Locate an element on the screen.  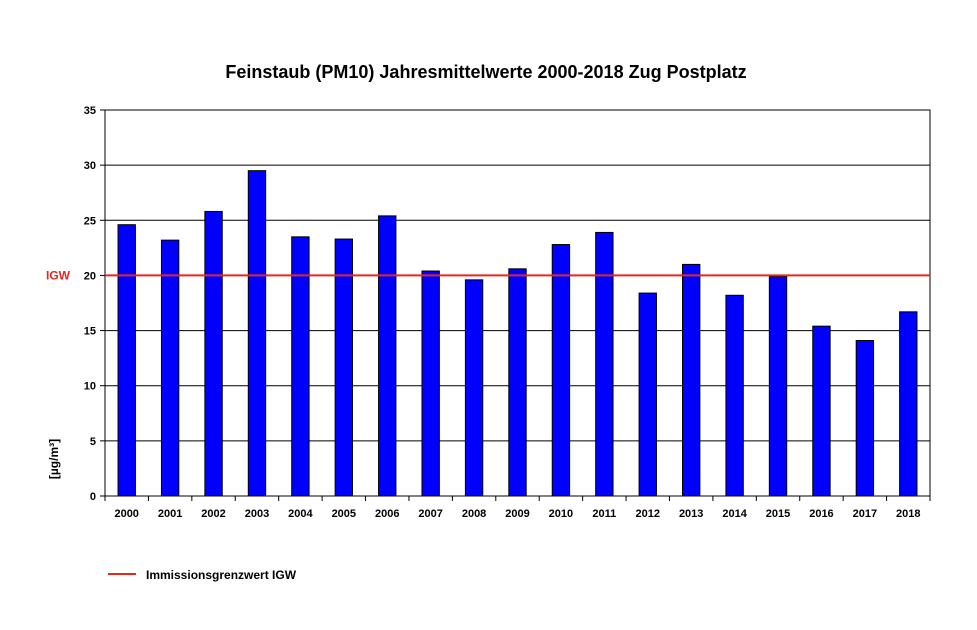
x-tick-label-2008: 2008 is located at coordinates (474, 514).